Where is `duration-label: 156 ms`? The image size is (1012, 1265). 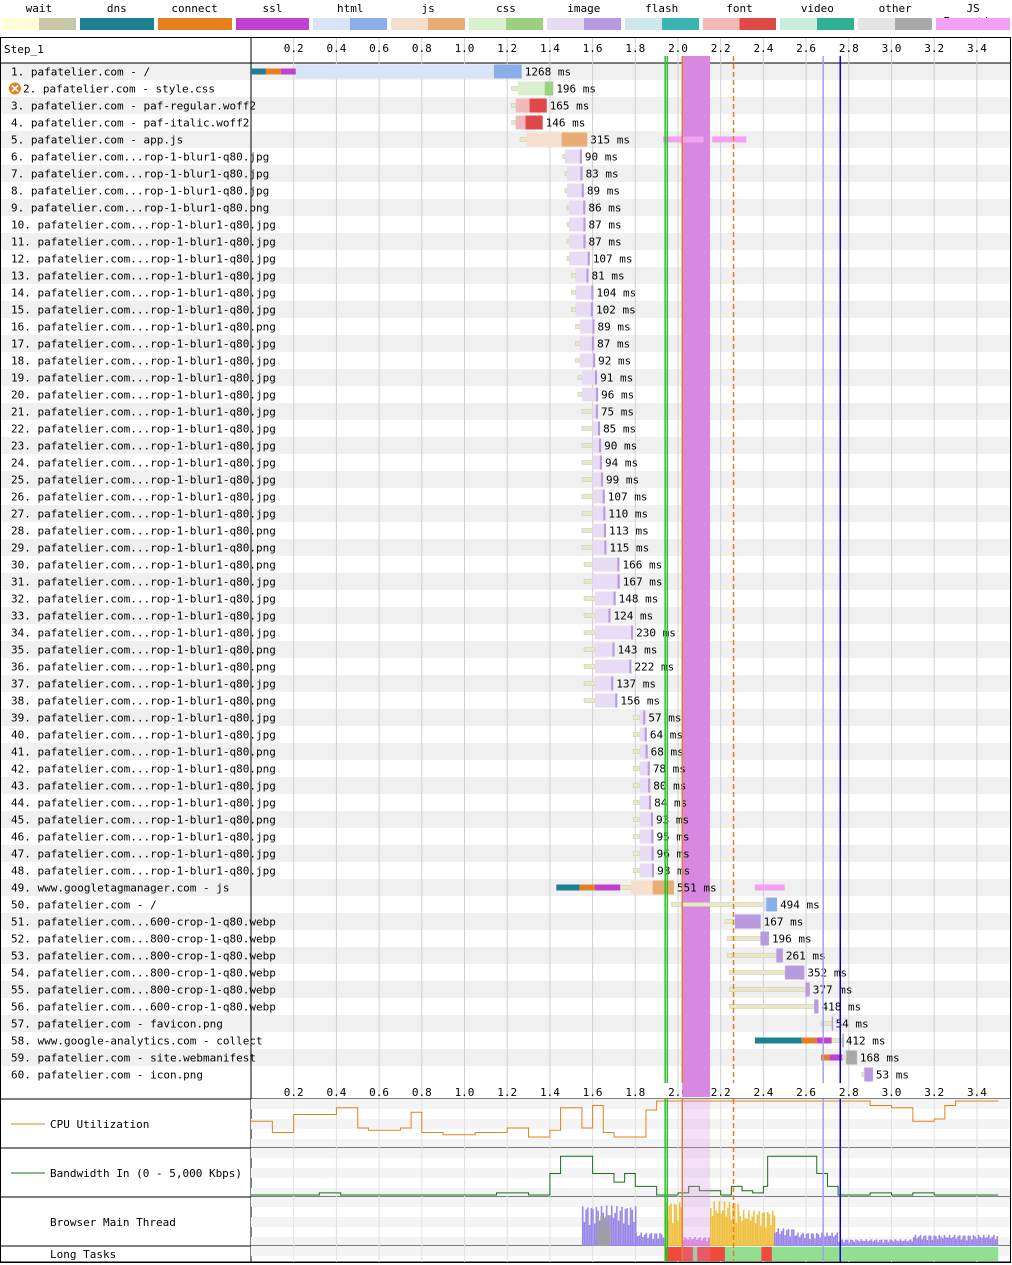
duration-label: 156 ms is located at coordinates (640, 701).